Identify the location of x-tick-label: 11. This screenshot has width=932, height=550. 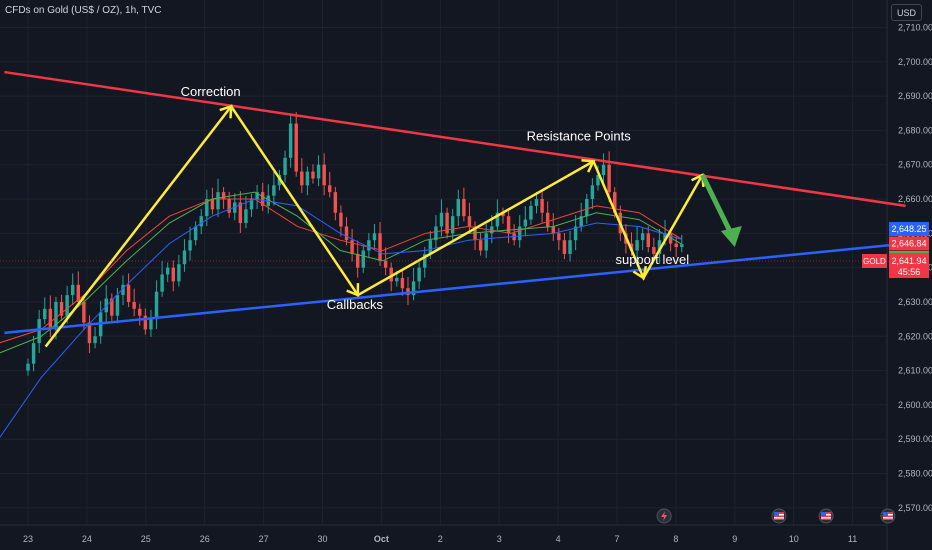
(852, 539).